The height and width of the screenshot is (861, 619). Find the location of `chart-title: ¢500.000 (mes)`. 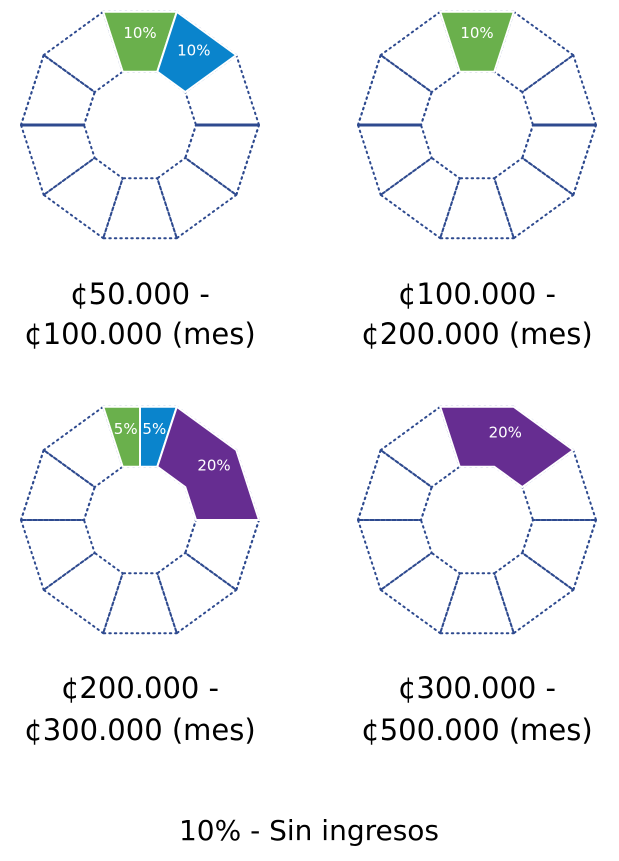

chart-title: ¢500.000 (mes) is located at coordinates (476, 730).